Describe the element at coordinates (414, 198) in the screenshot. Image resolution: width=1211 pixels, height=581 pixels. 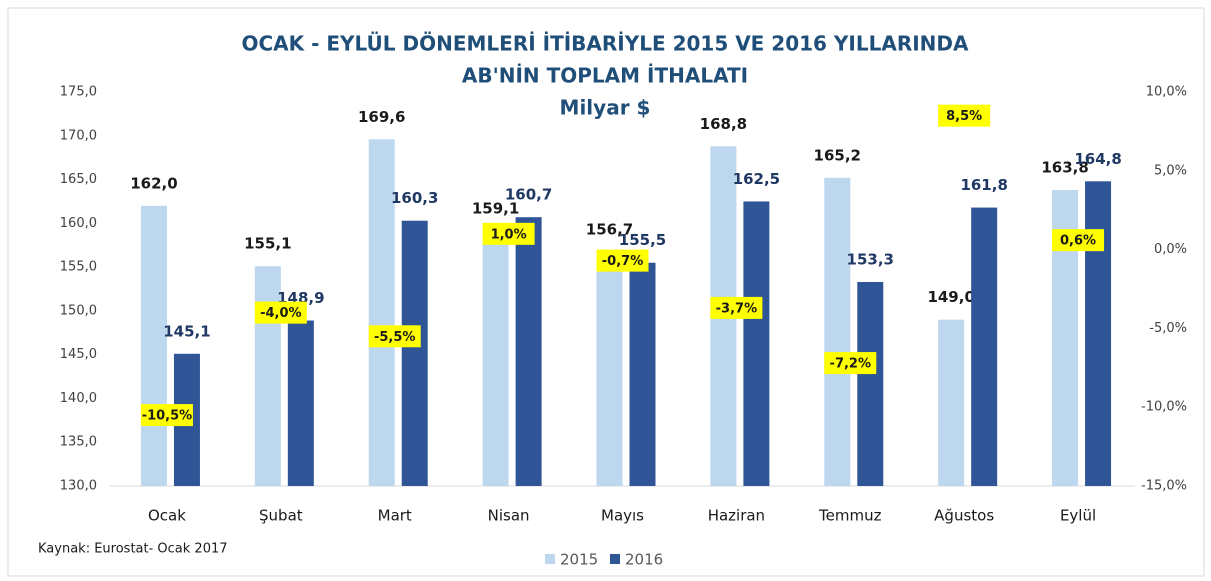
I see `data-label: 160,3` at that location.